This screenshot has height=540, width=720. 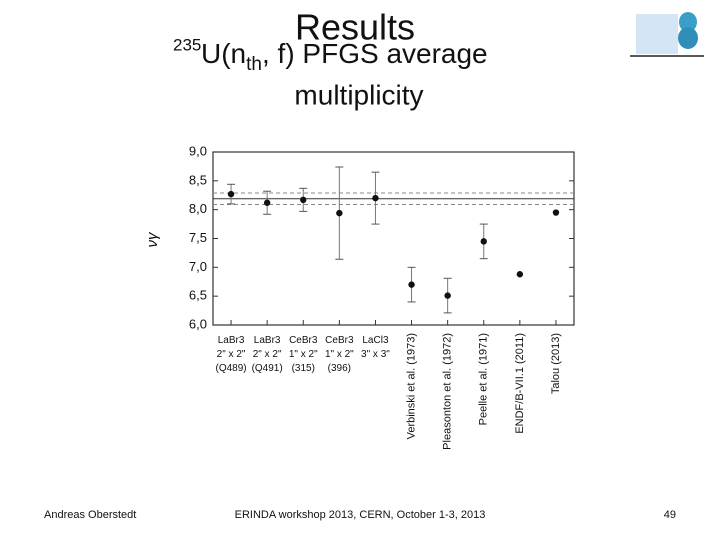 What do you see at coordinates (556, 363) in the screenshot?
I see `x-tick-label: Talou (2013)` at bounding box center [556, 363].